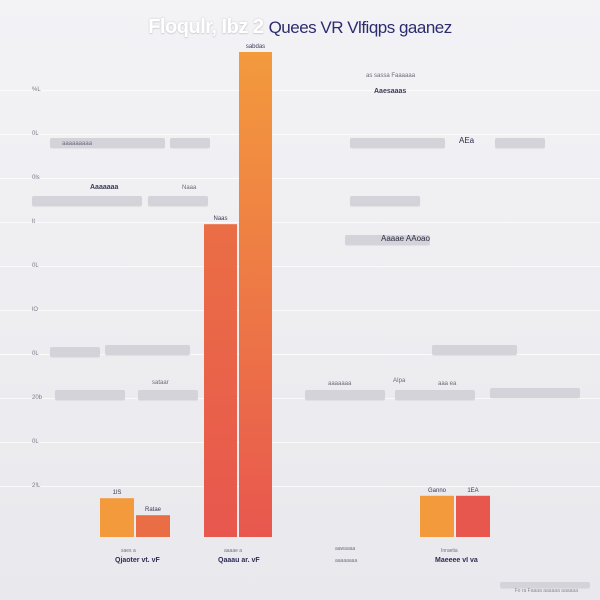  I want to click on category-sublabel: Inraetia, so click(449, 551).